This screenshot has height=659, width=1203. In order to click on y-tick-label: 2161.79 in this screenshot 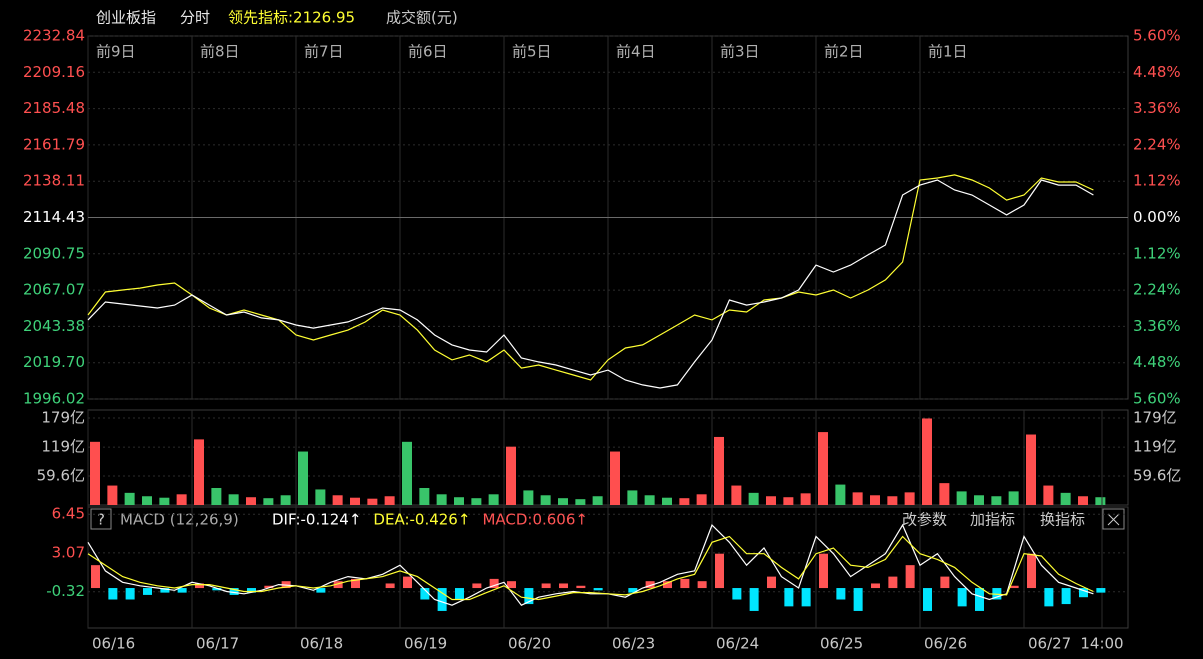, I will do `click(54, 144)`.